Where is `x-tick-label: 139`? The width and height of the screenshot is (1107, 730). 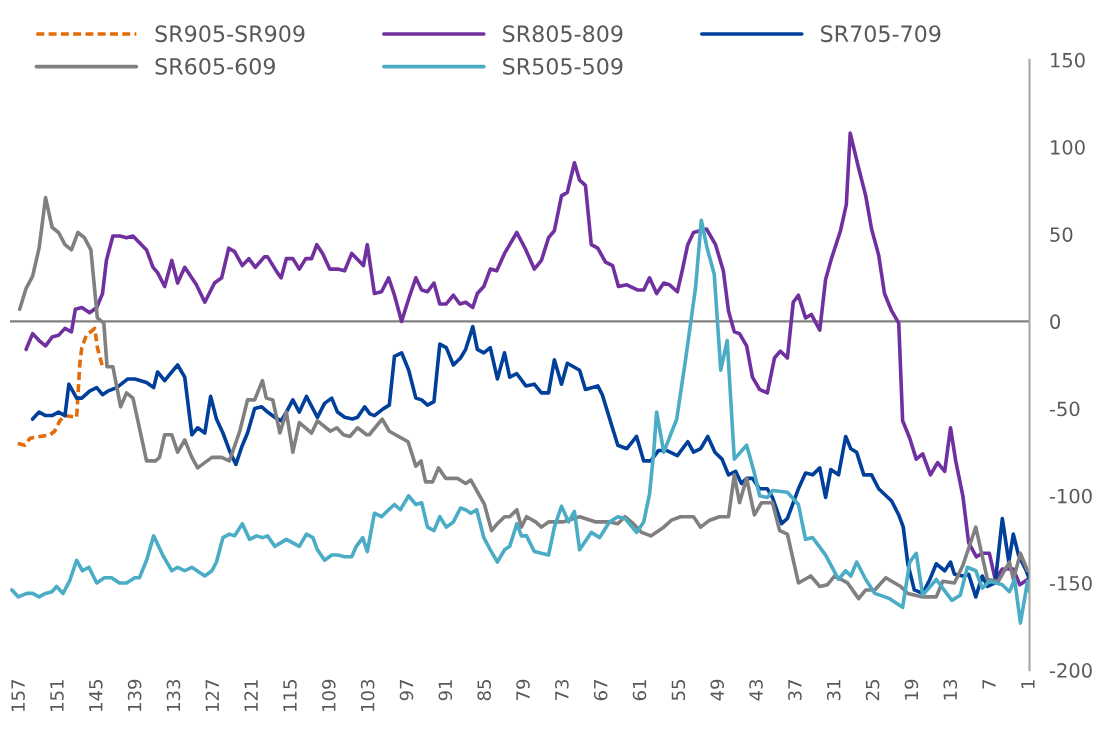 x-tick-label: 139 is located at coordinates (134, 695).